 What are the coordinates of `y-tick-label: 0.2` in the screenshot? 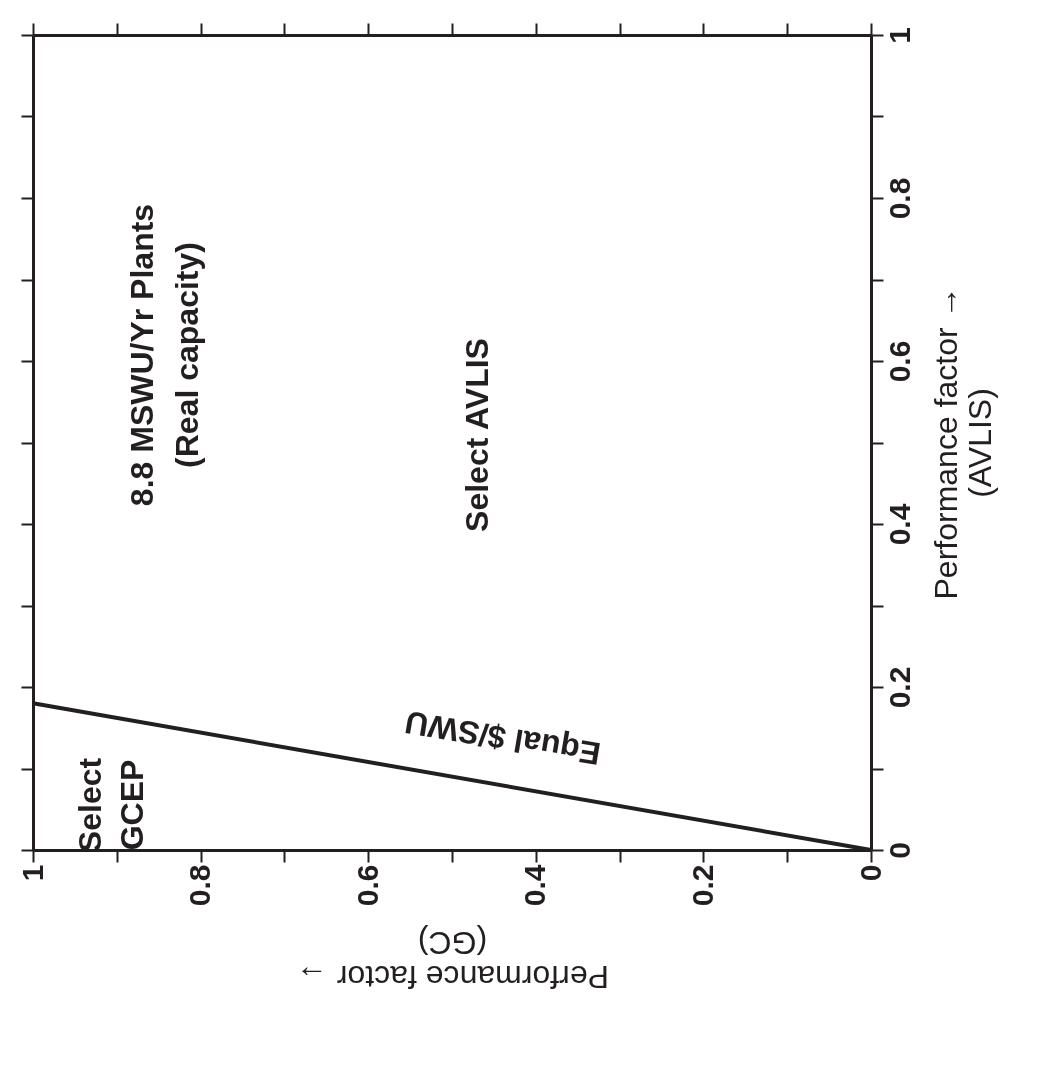 It's located at (899, 687).